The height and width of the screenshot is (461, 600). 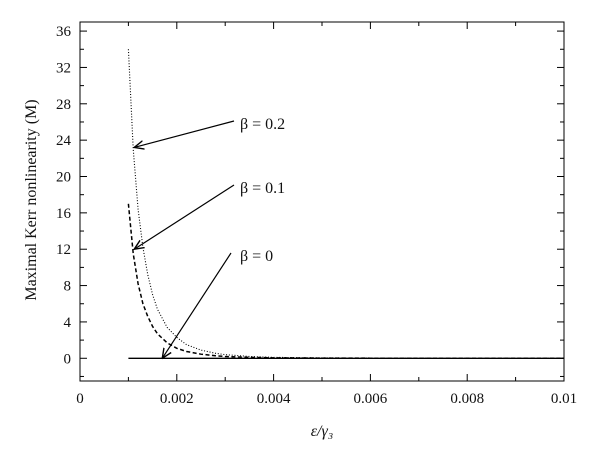 I want to click on annotation-label-0: β = 0.2, so click(x=262, y=124).